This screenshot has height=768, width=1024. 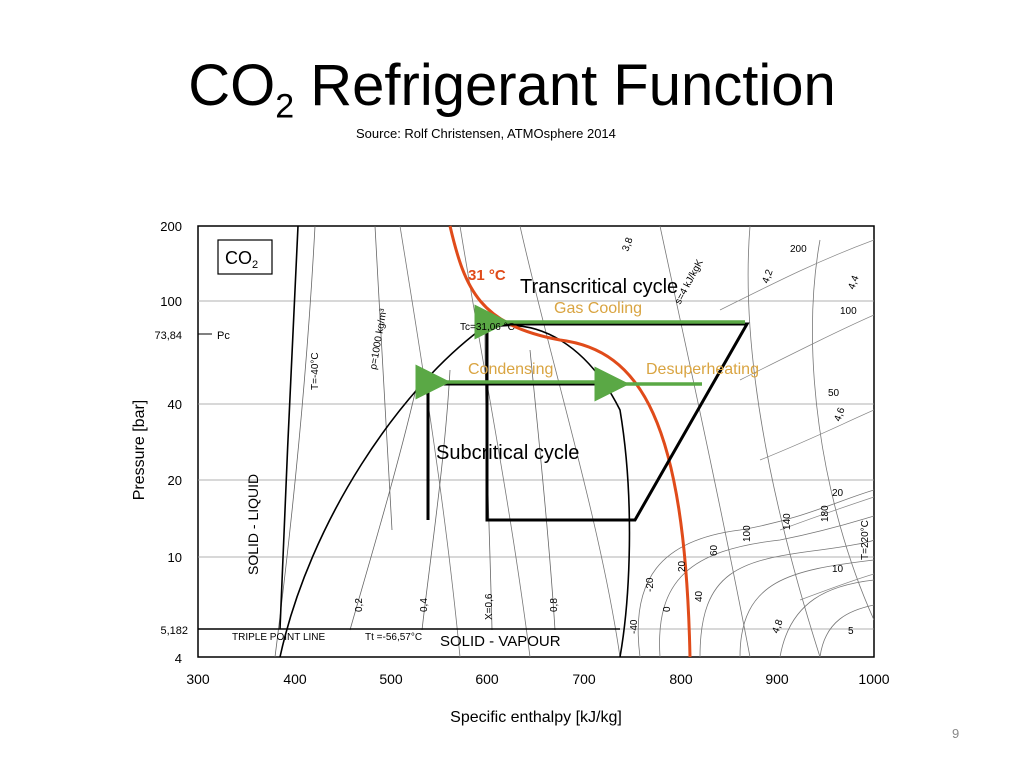 I want to click on density-label-1: 100, so click(x=848, y=311).